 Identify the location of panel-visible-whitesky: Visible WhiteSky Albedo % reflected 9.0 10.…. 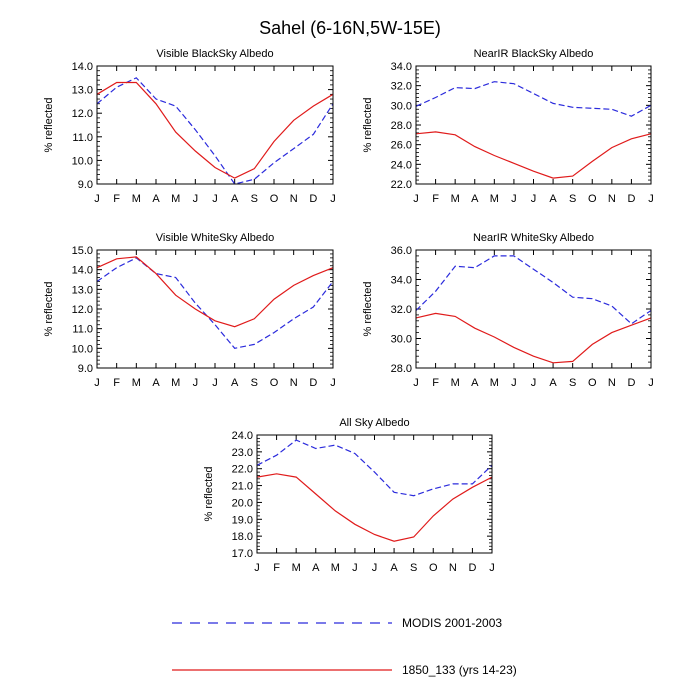
(189, 310).